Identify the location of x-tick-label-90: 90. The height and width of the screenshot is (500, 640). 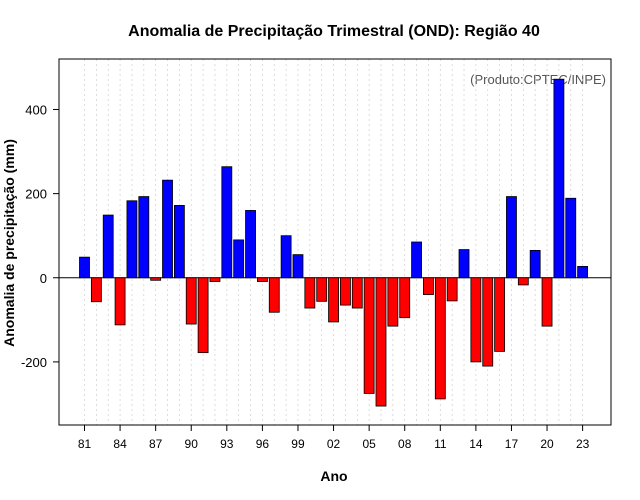
(192, 444).